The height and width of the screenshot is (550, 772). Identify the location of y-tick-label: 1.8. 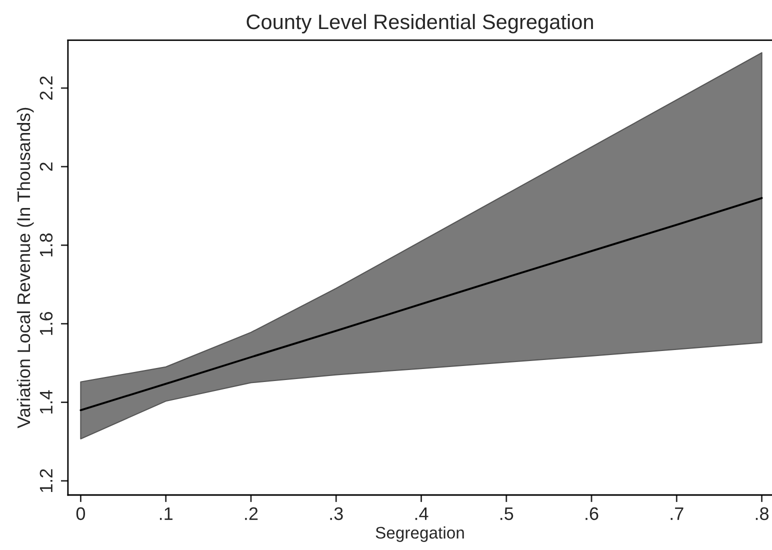
(46, 244).